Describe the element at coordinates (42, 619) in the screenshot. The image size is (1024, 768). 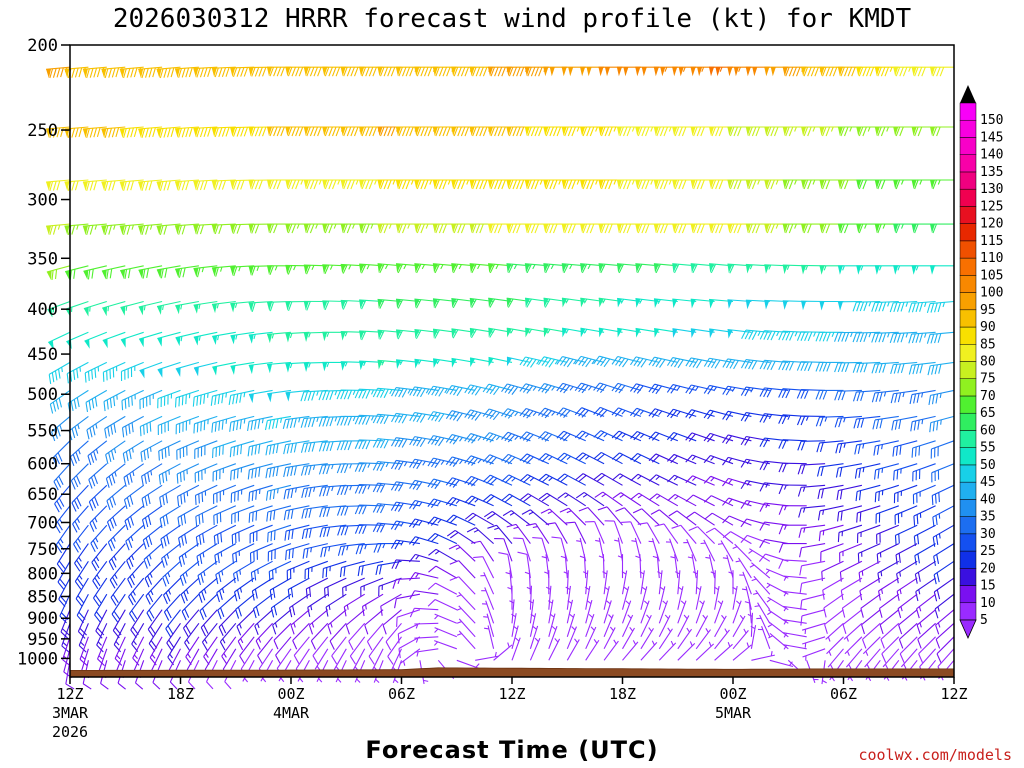
I see `pressure-tick-label: 900` at that location.